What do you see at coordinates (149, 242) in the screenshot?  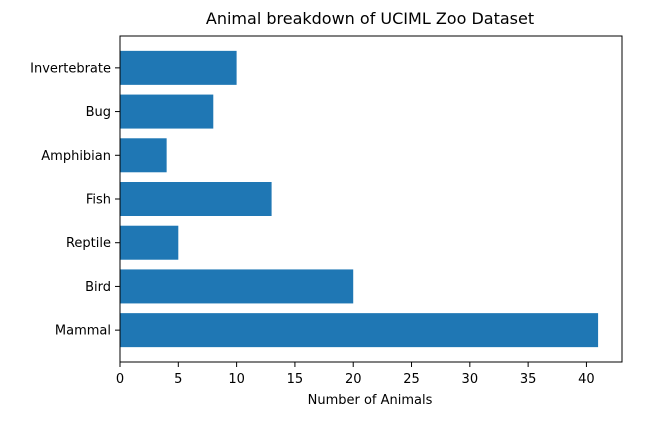 I see `bar-reptile` at bounding box center [149, 242].